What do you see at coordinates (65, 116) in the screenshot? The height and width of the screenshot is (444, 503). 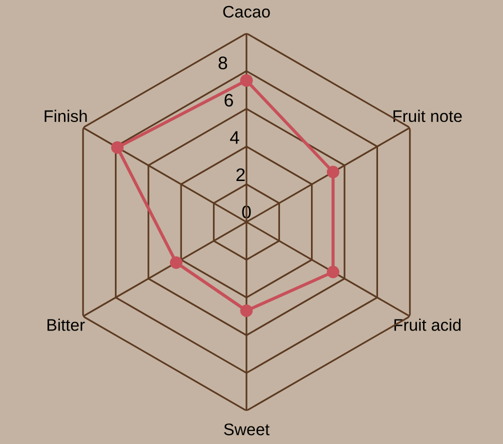 I see `spoke-label: Finish` at bounding box center [65, 116].